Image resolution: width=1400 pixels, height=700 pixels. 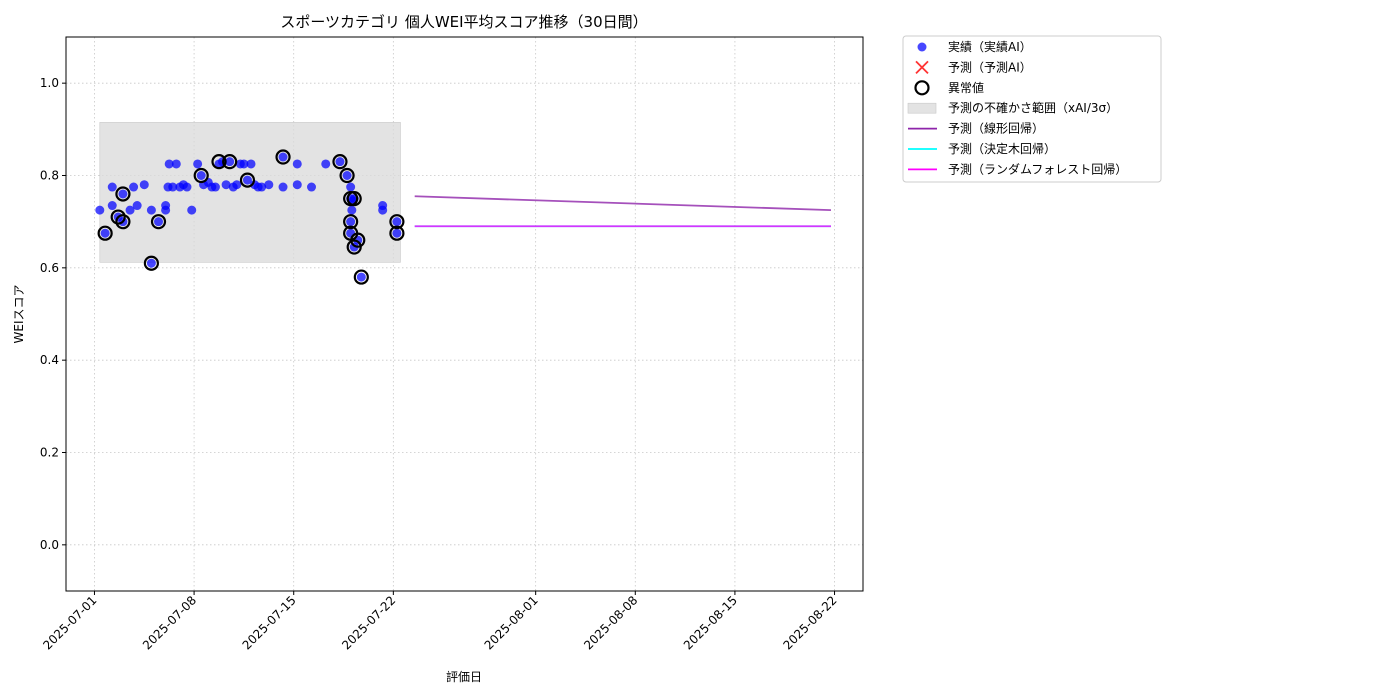 What do you see at coordinates (49, 545) in the screenshot?
I see `y-tick-label: 0.0` at bounding box center [49, 545].